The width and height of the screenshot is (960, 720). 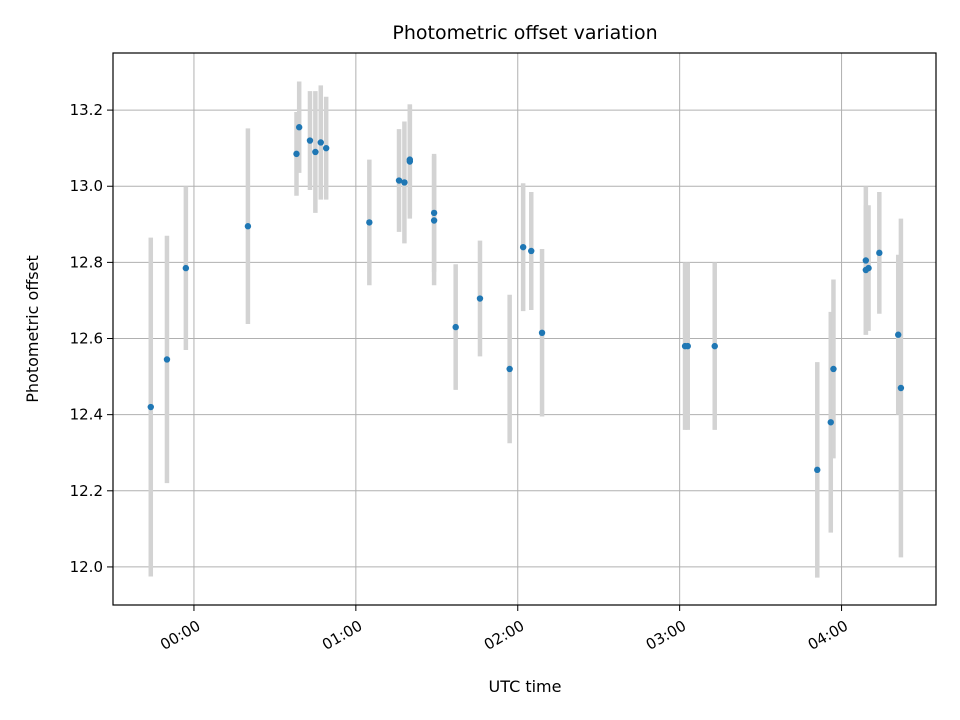 What do you see at coordinates (524, 33) in the screenshot?
I see `chart-title: Photometric offset variation` at bounding box center [524, 33].